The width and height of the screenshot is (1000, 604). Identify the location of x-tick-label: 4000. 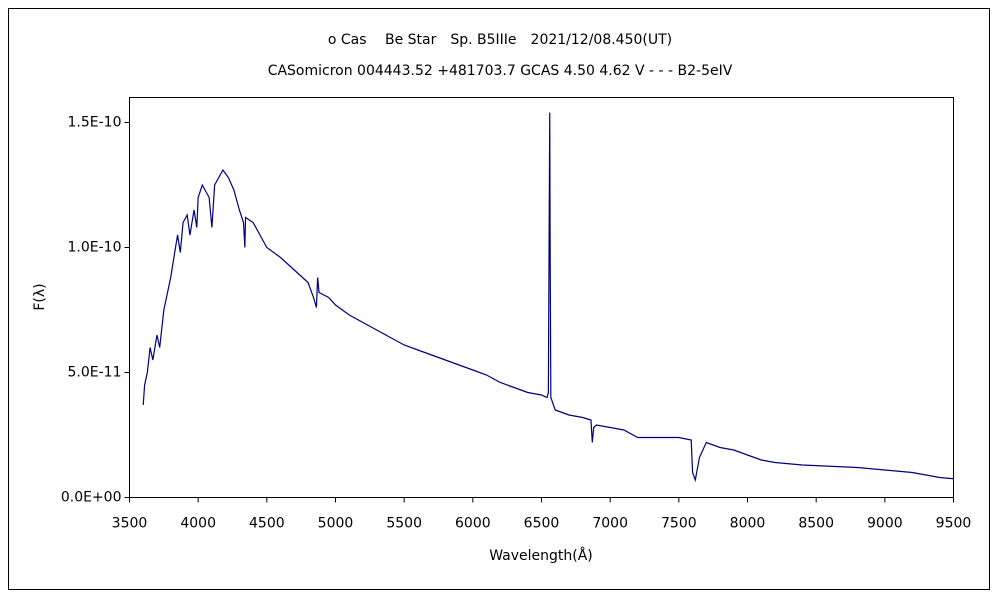
(198, 524).